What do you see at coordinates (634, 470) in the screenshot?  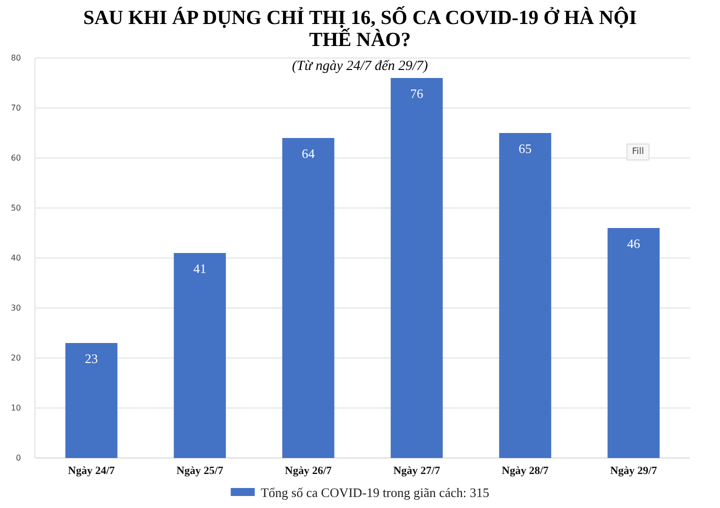 I see `x-tick-label: Ngày 29/7` at bounding box center [634, 470].